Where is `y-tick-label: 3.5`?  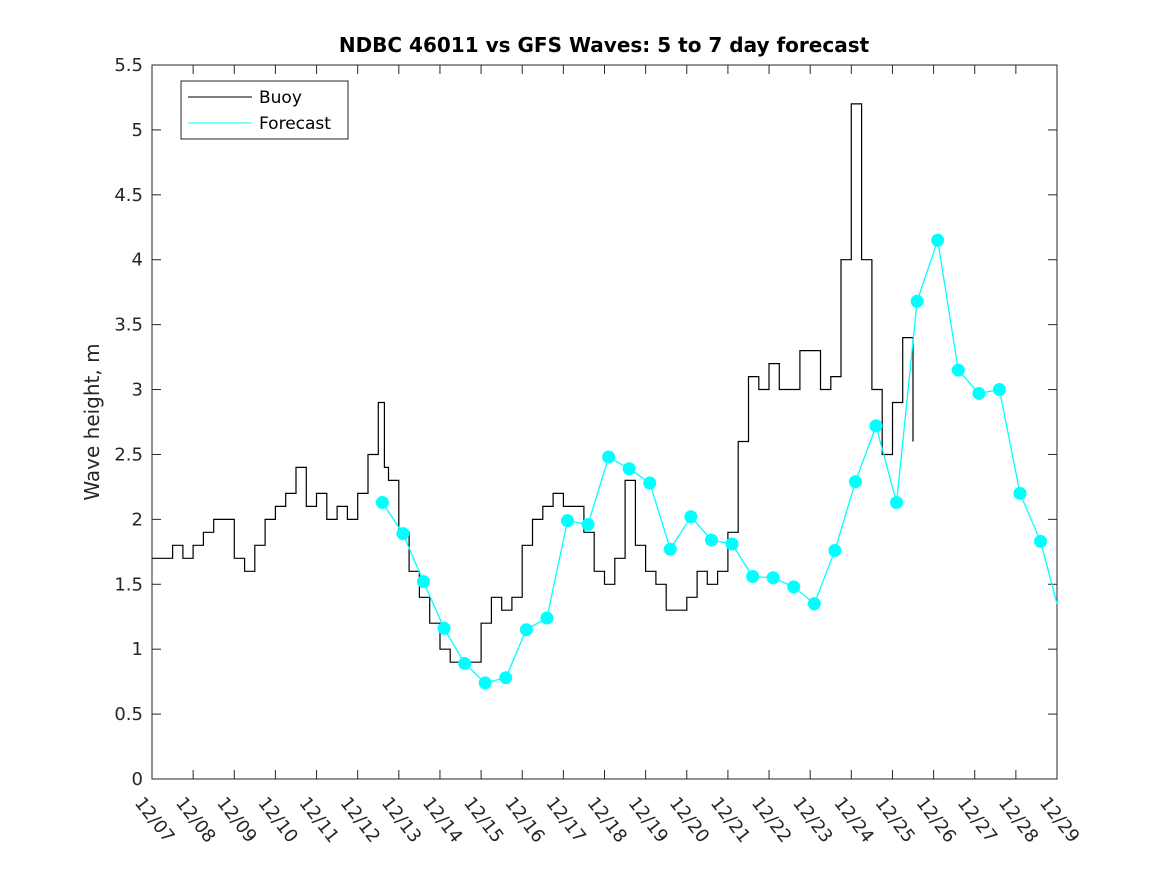
y-tick-label: 3.5 is located at coordinates (128, 325).